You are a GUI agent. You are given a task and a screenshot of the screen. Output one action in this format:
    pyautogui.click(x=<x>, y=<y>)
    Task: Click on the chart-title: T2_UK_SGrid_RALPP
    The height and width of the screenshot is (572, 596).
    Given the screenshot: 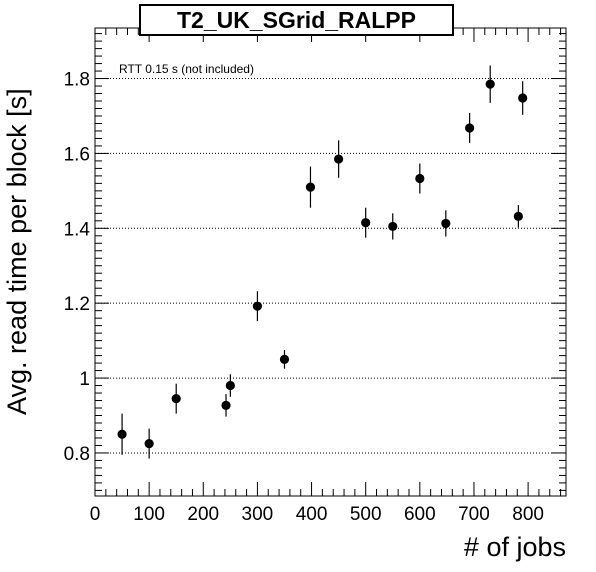 What is the action you would take?
    pyautogui.click(x=296, y=20)
    